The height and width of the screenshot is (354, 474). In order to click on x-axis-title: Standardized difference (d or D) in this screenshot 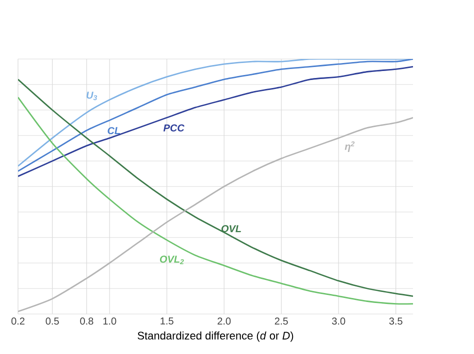, I will do `click(216, 336)`.